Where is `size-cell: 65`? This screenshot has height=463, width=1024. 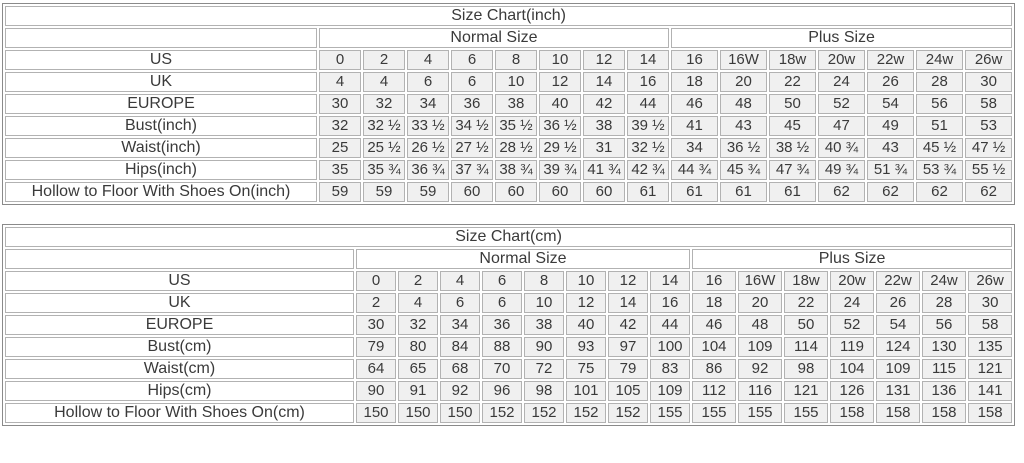 size-cell: 65 is located at coordinates (418, 369).